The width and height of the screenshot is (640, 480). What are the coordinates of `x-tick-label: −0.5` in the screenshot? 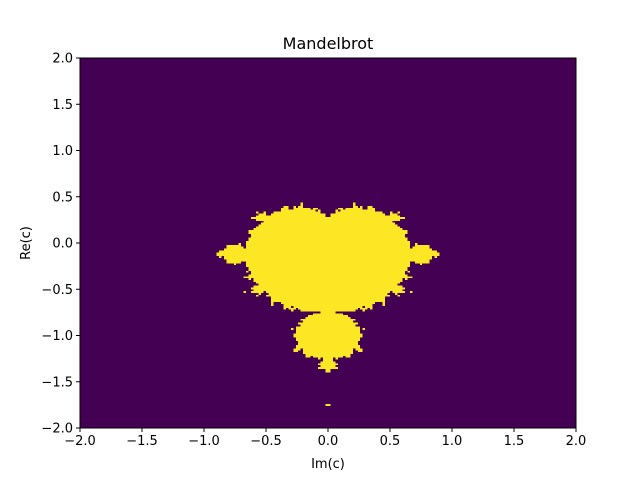 It's located at (266, 441).